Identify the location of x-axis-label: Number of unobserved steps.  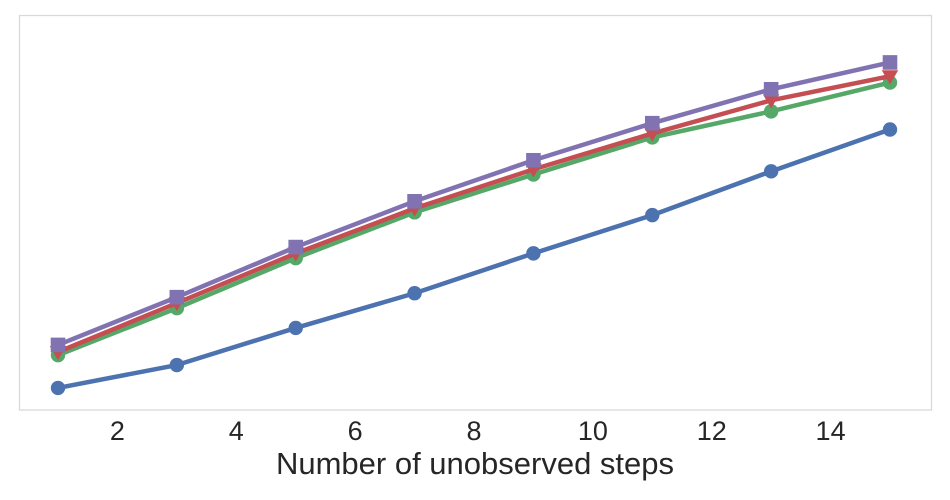
(475, 463).